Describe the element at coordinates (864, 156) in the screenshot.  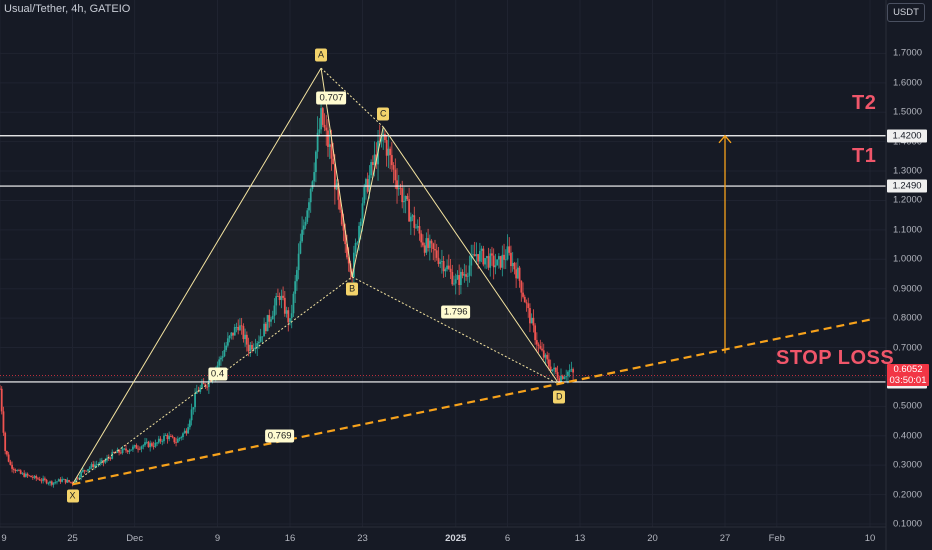
I see `t1-label: T1` at that location.